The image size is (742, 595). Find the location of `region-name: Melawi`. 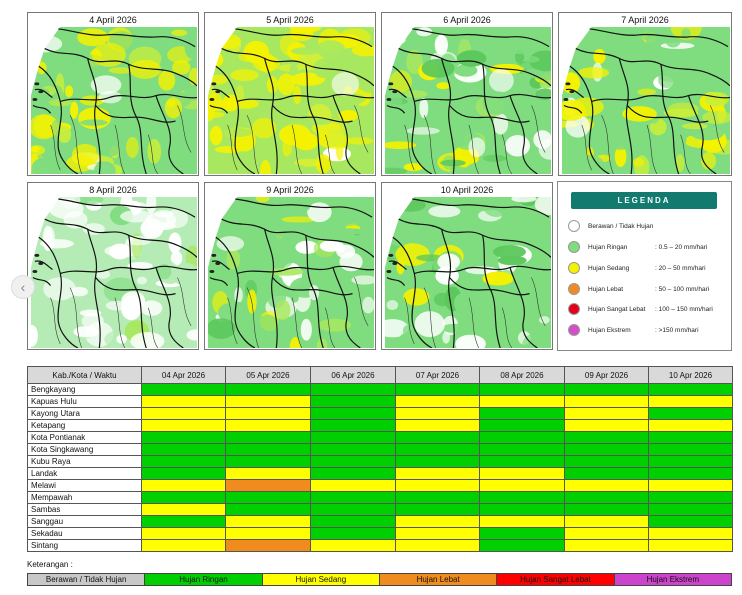

region-name: Melawi is located at coordinates (84, 485).